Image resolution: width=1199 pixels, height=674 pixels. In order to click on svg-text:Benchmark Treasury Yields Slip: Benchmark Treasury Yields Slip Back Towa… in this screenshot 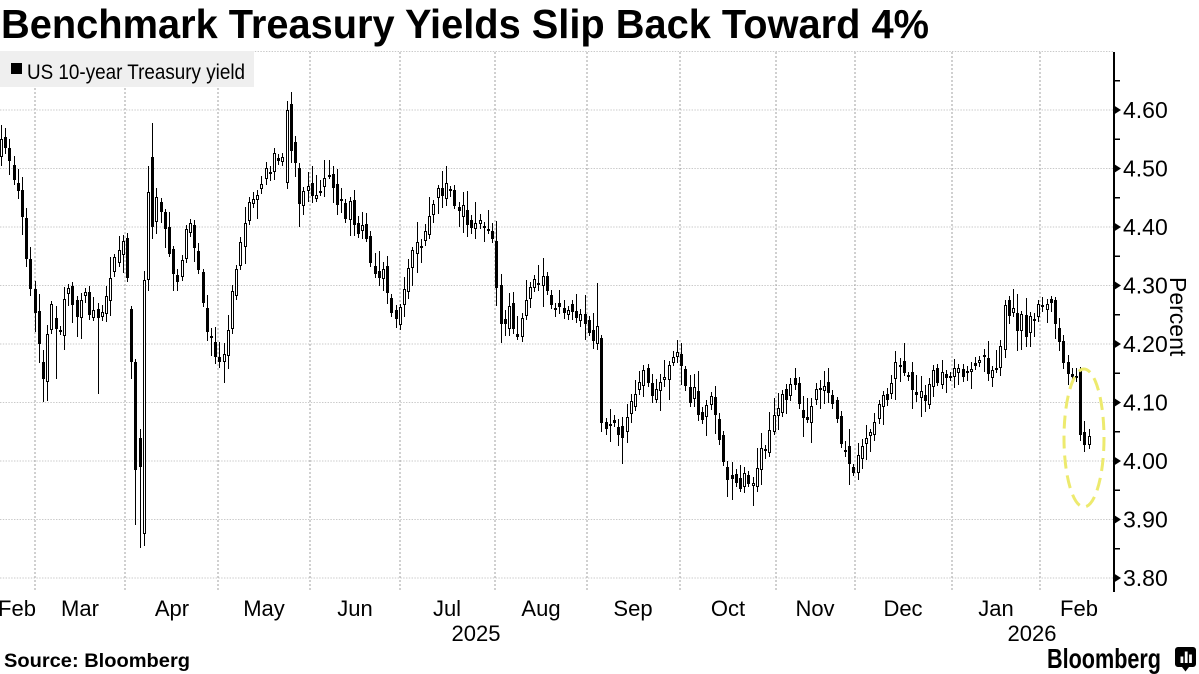, I will do `click(465, 24)`.